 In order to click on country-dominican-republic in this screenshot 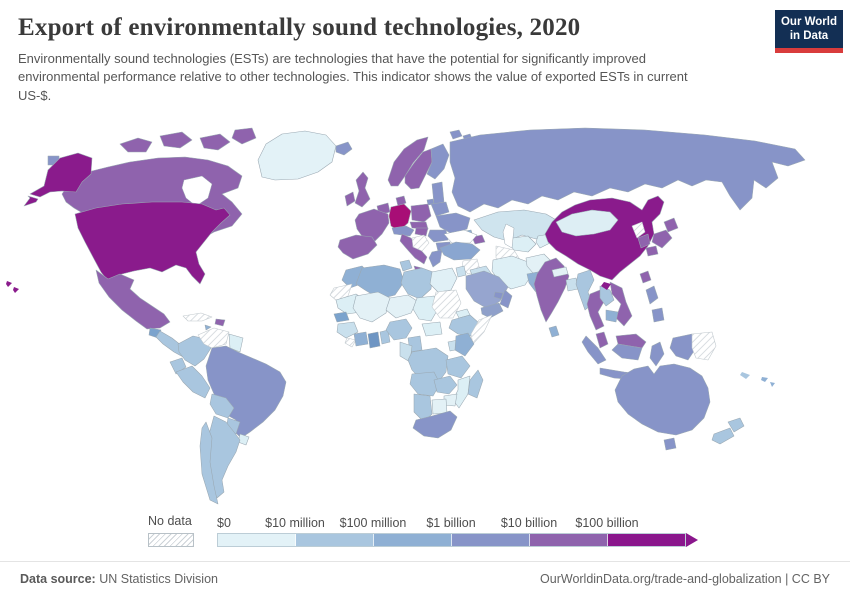, I will do `click(220, 322)`.